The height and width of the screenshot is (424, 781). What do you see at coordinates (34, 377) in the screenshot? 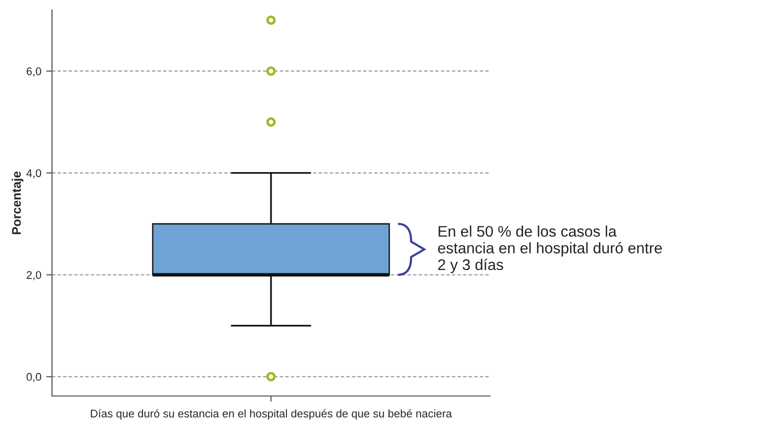
I see `y-tick-label: 0,0` at bounding box center [34, 377].